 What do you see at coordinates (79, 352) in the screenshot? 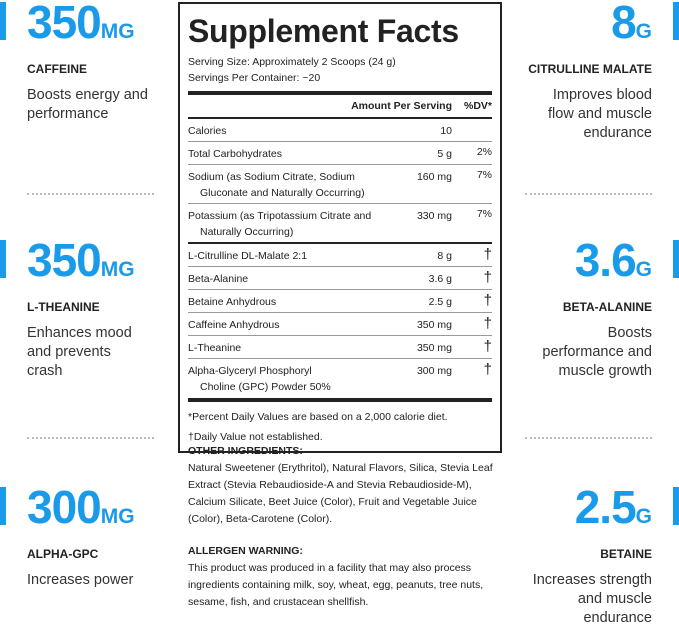
I see `stat-desc: Enhances mood and prevents crash` at bounding box center [79, 352].